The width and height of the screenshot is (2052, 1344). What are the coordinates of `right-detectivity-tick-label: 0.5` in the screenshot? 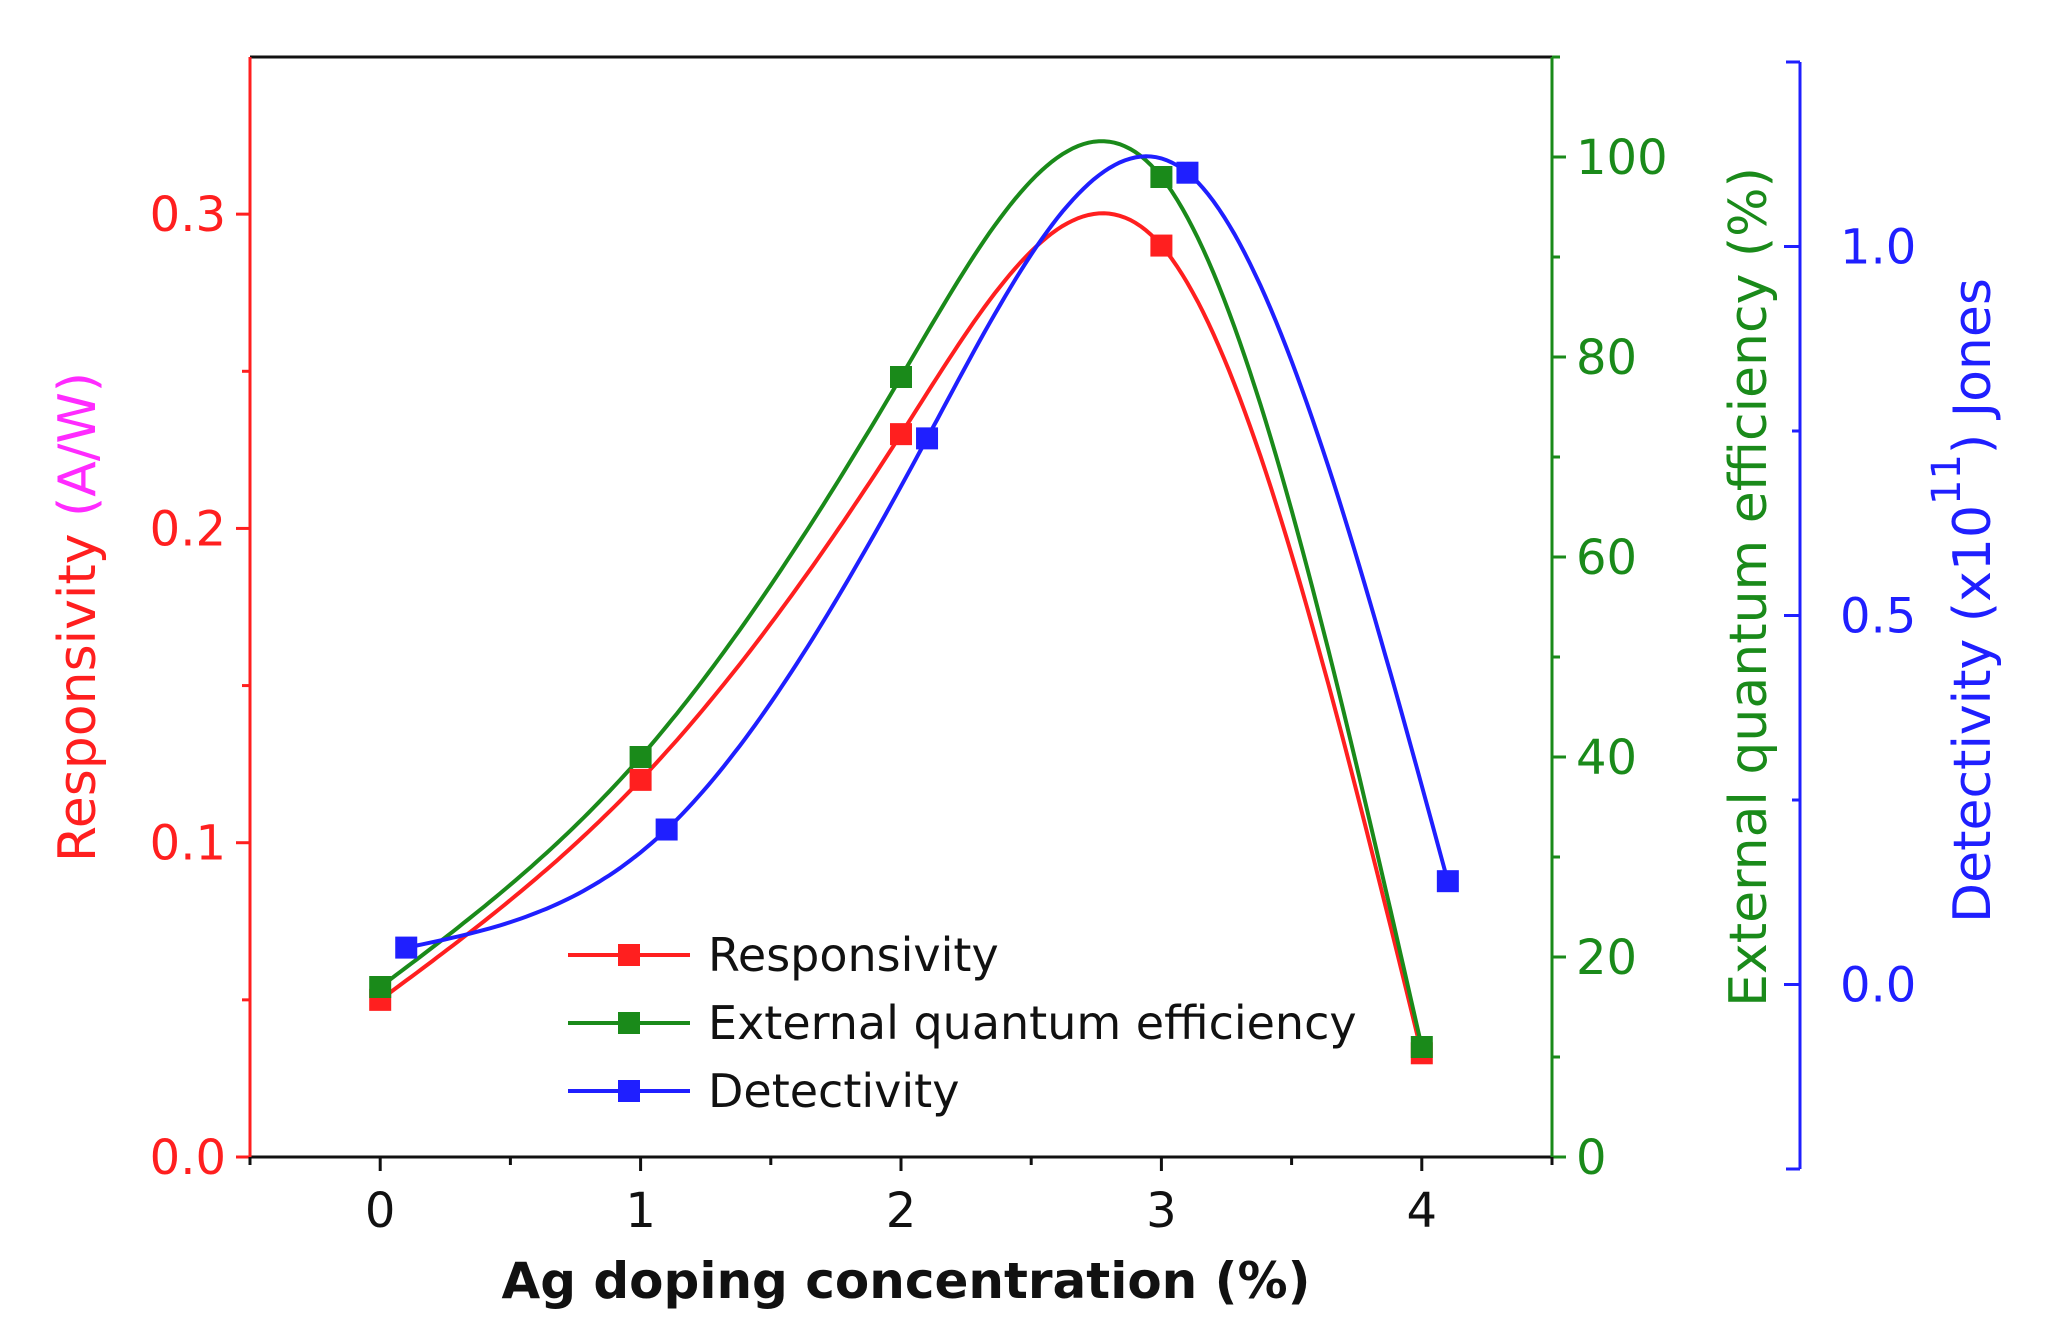 It's located at (1878, 617).